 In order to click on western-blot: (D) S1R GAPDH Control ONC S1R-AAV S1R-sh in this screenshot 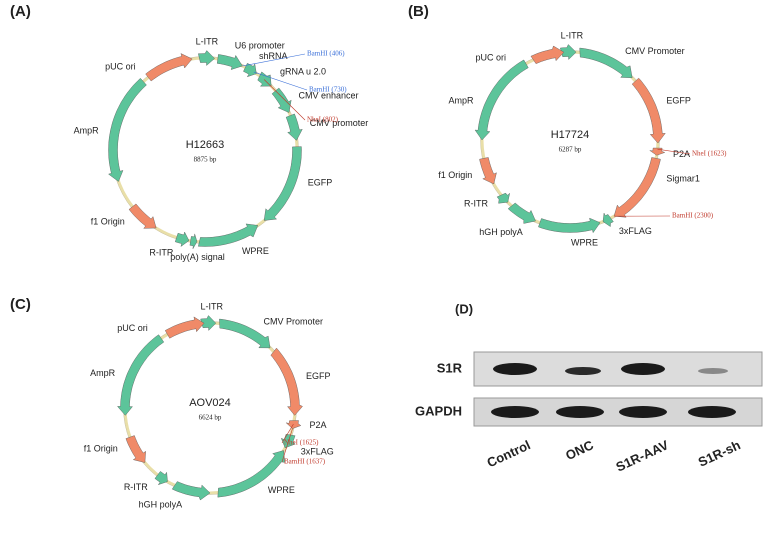, I will do `click(588, 387)`.